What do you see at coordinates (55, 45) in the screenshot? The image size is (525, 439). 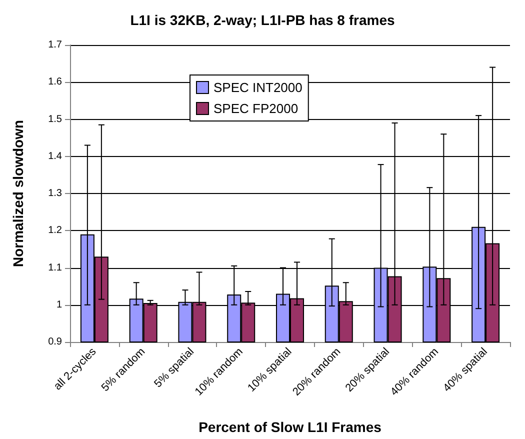 I see `y-tick-label: 1.7` at bounding box center [55, 45].